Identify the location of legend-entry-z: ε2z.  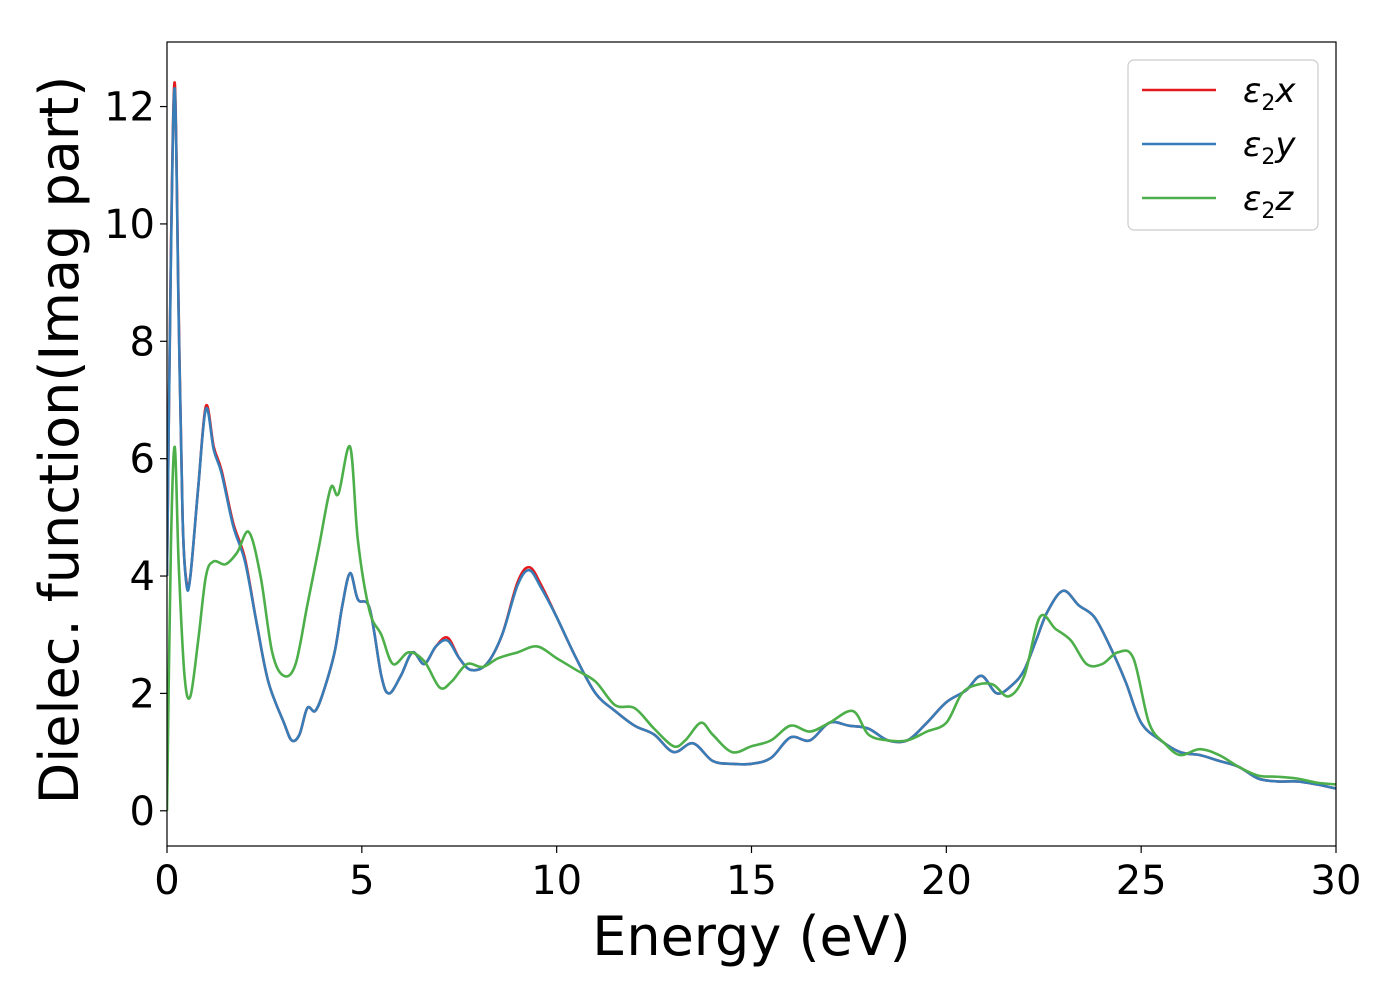
(1218, 201).